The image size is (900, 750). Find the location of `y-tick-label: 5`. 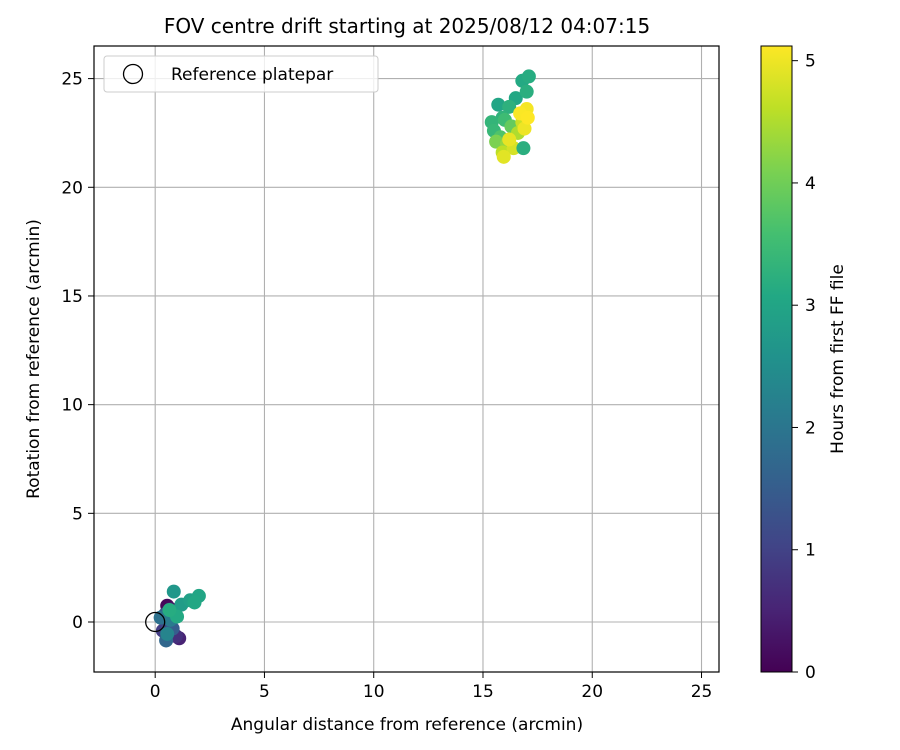

y-tick-label: 5 is located at coordinates (77, 514).